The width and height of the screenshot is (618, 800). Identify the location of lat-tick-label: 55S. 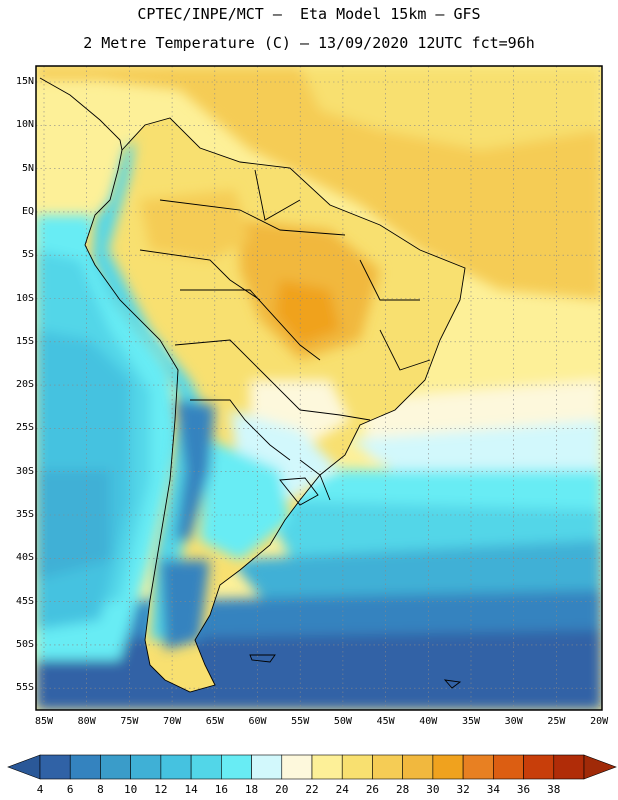
(24, 688).